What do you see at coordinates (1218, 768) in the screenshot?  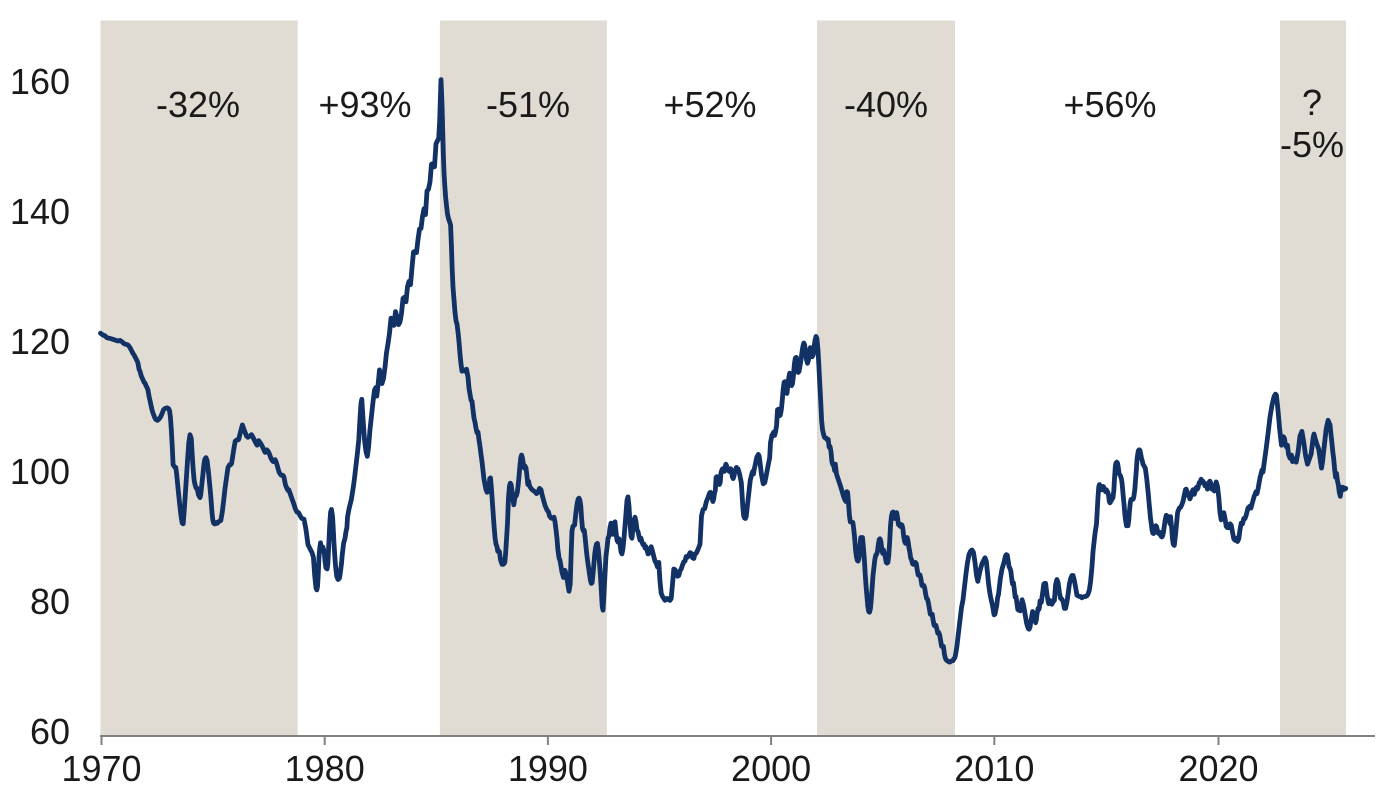 I see `svg-text: 2020` at bounding box center [1218, 768].